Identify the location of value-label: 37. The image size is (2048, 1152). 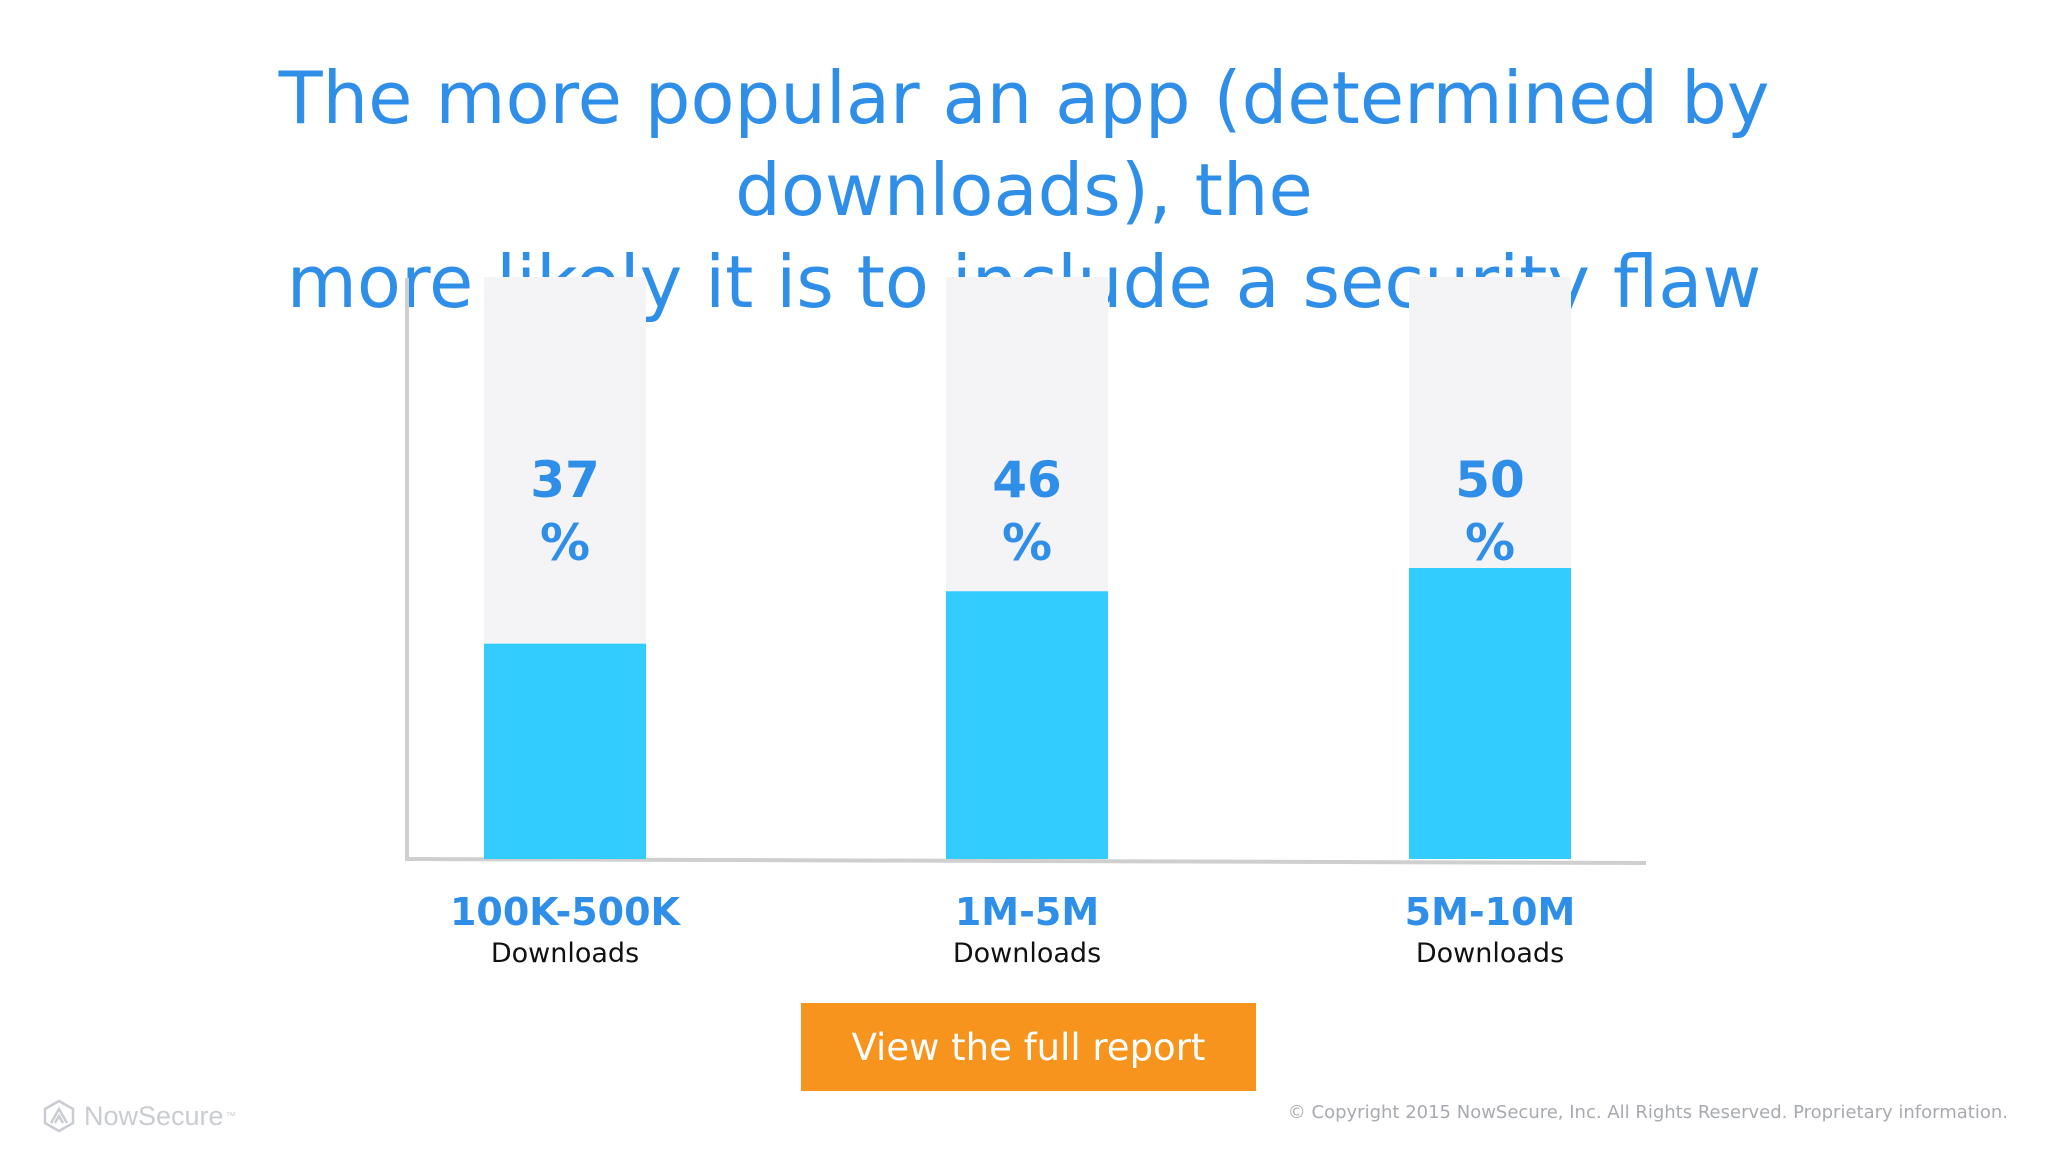
(565, 480).